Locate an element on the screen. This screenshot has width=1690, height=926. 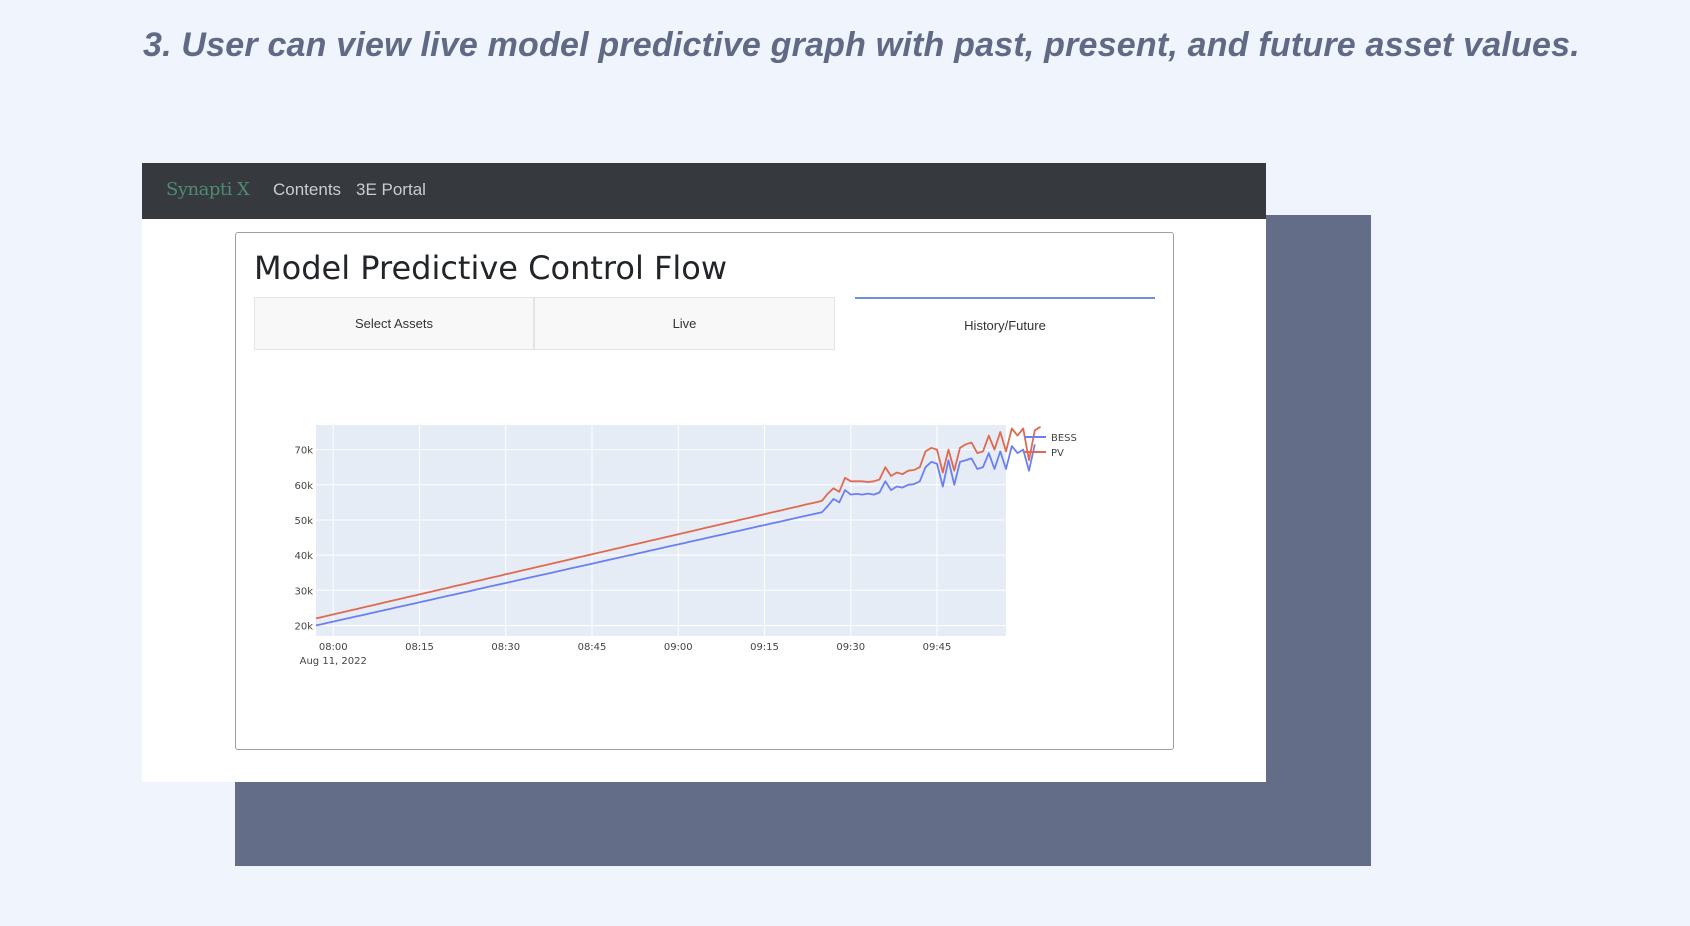
x-tick-label: 09:15 is located at coordinates (764, 647).